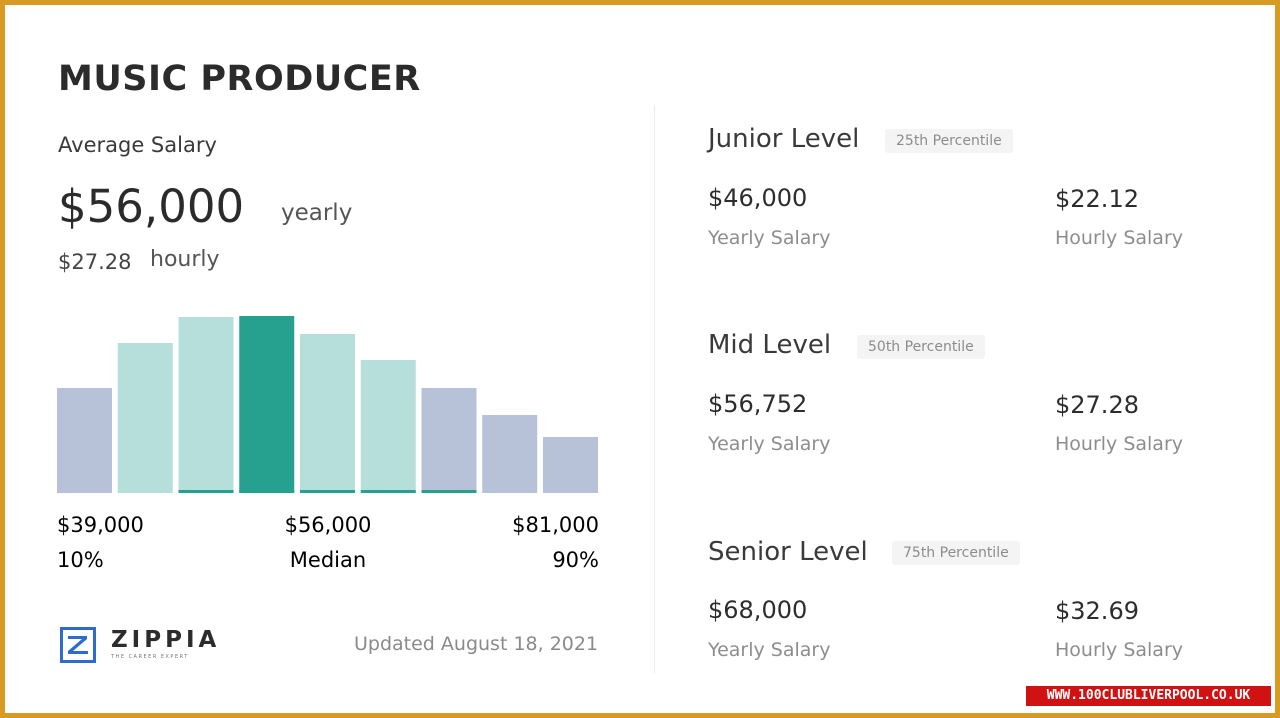  I want to click on junior-level-title: Junior Level, so click(784, 139).